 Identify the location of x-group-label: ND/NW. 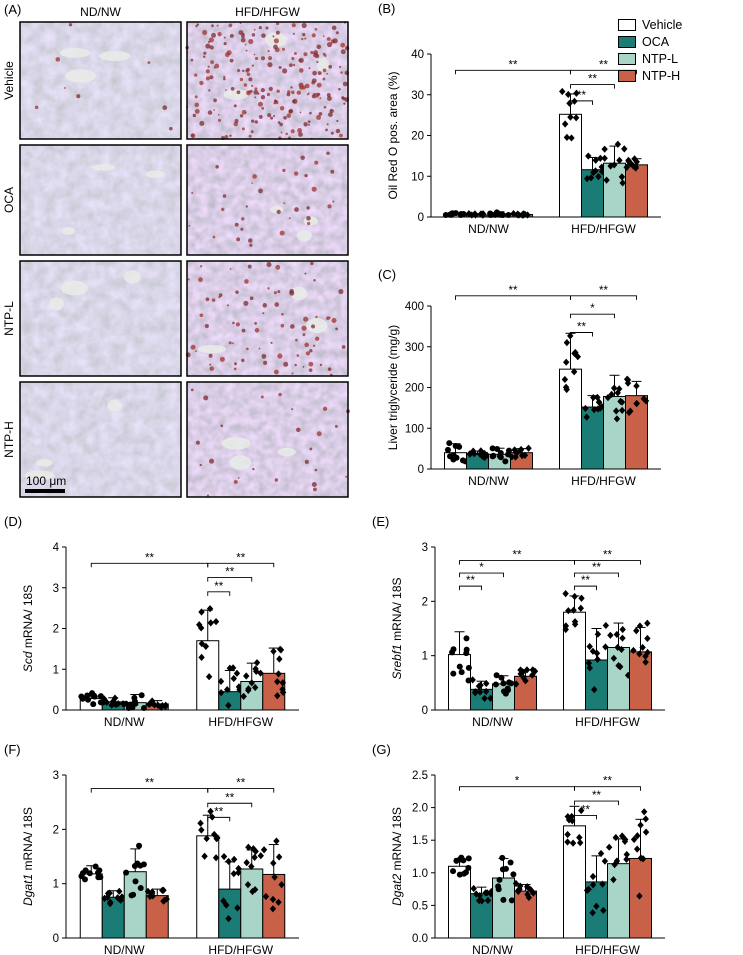
(488, 229).